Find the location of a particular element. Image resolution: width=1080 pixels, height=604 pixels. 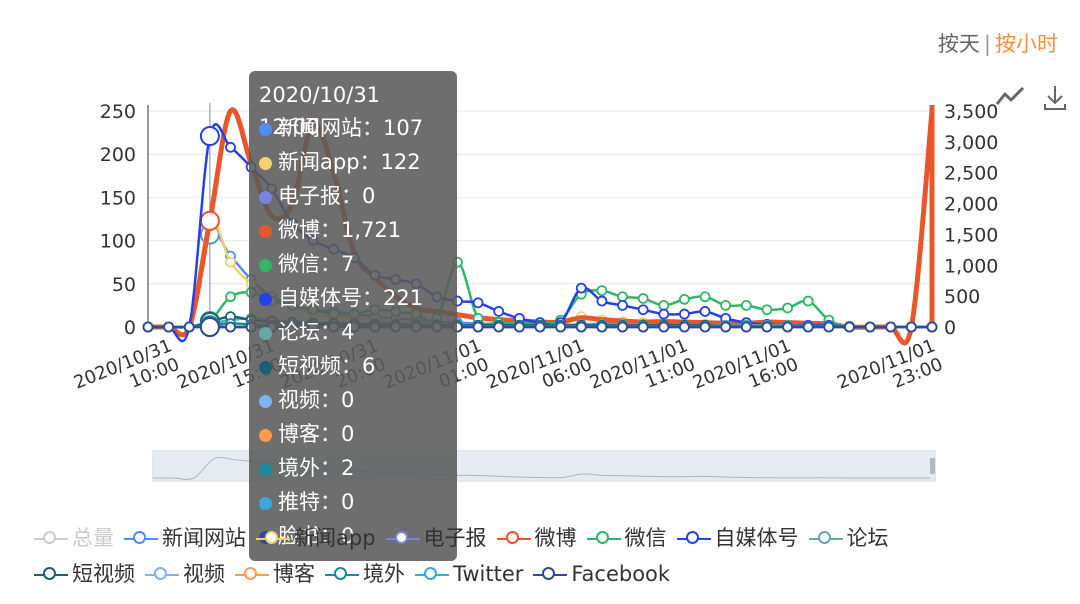

y-left-tick-label: 150 is located at coordinates (118, 198).